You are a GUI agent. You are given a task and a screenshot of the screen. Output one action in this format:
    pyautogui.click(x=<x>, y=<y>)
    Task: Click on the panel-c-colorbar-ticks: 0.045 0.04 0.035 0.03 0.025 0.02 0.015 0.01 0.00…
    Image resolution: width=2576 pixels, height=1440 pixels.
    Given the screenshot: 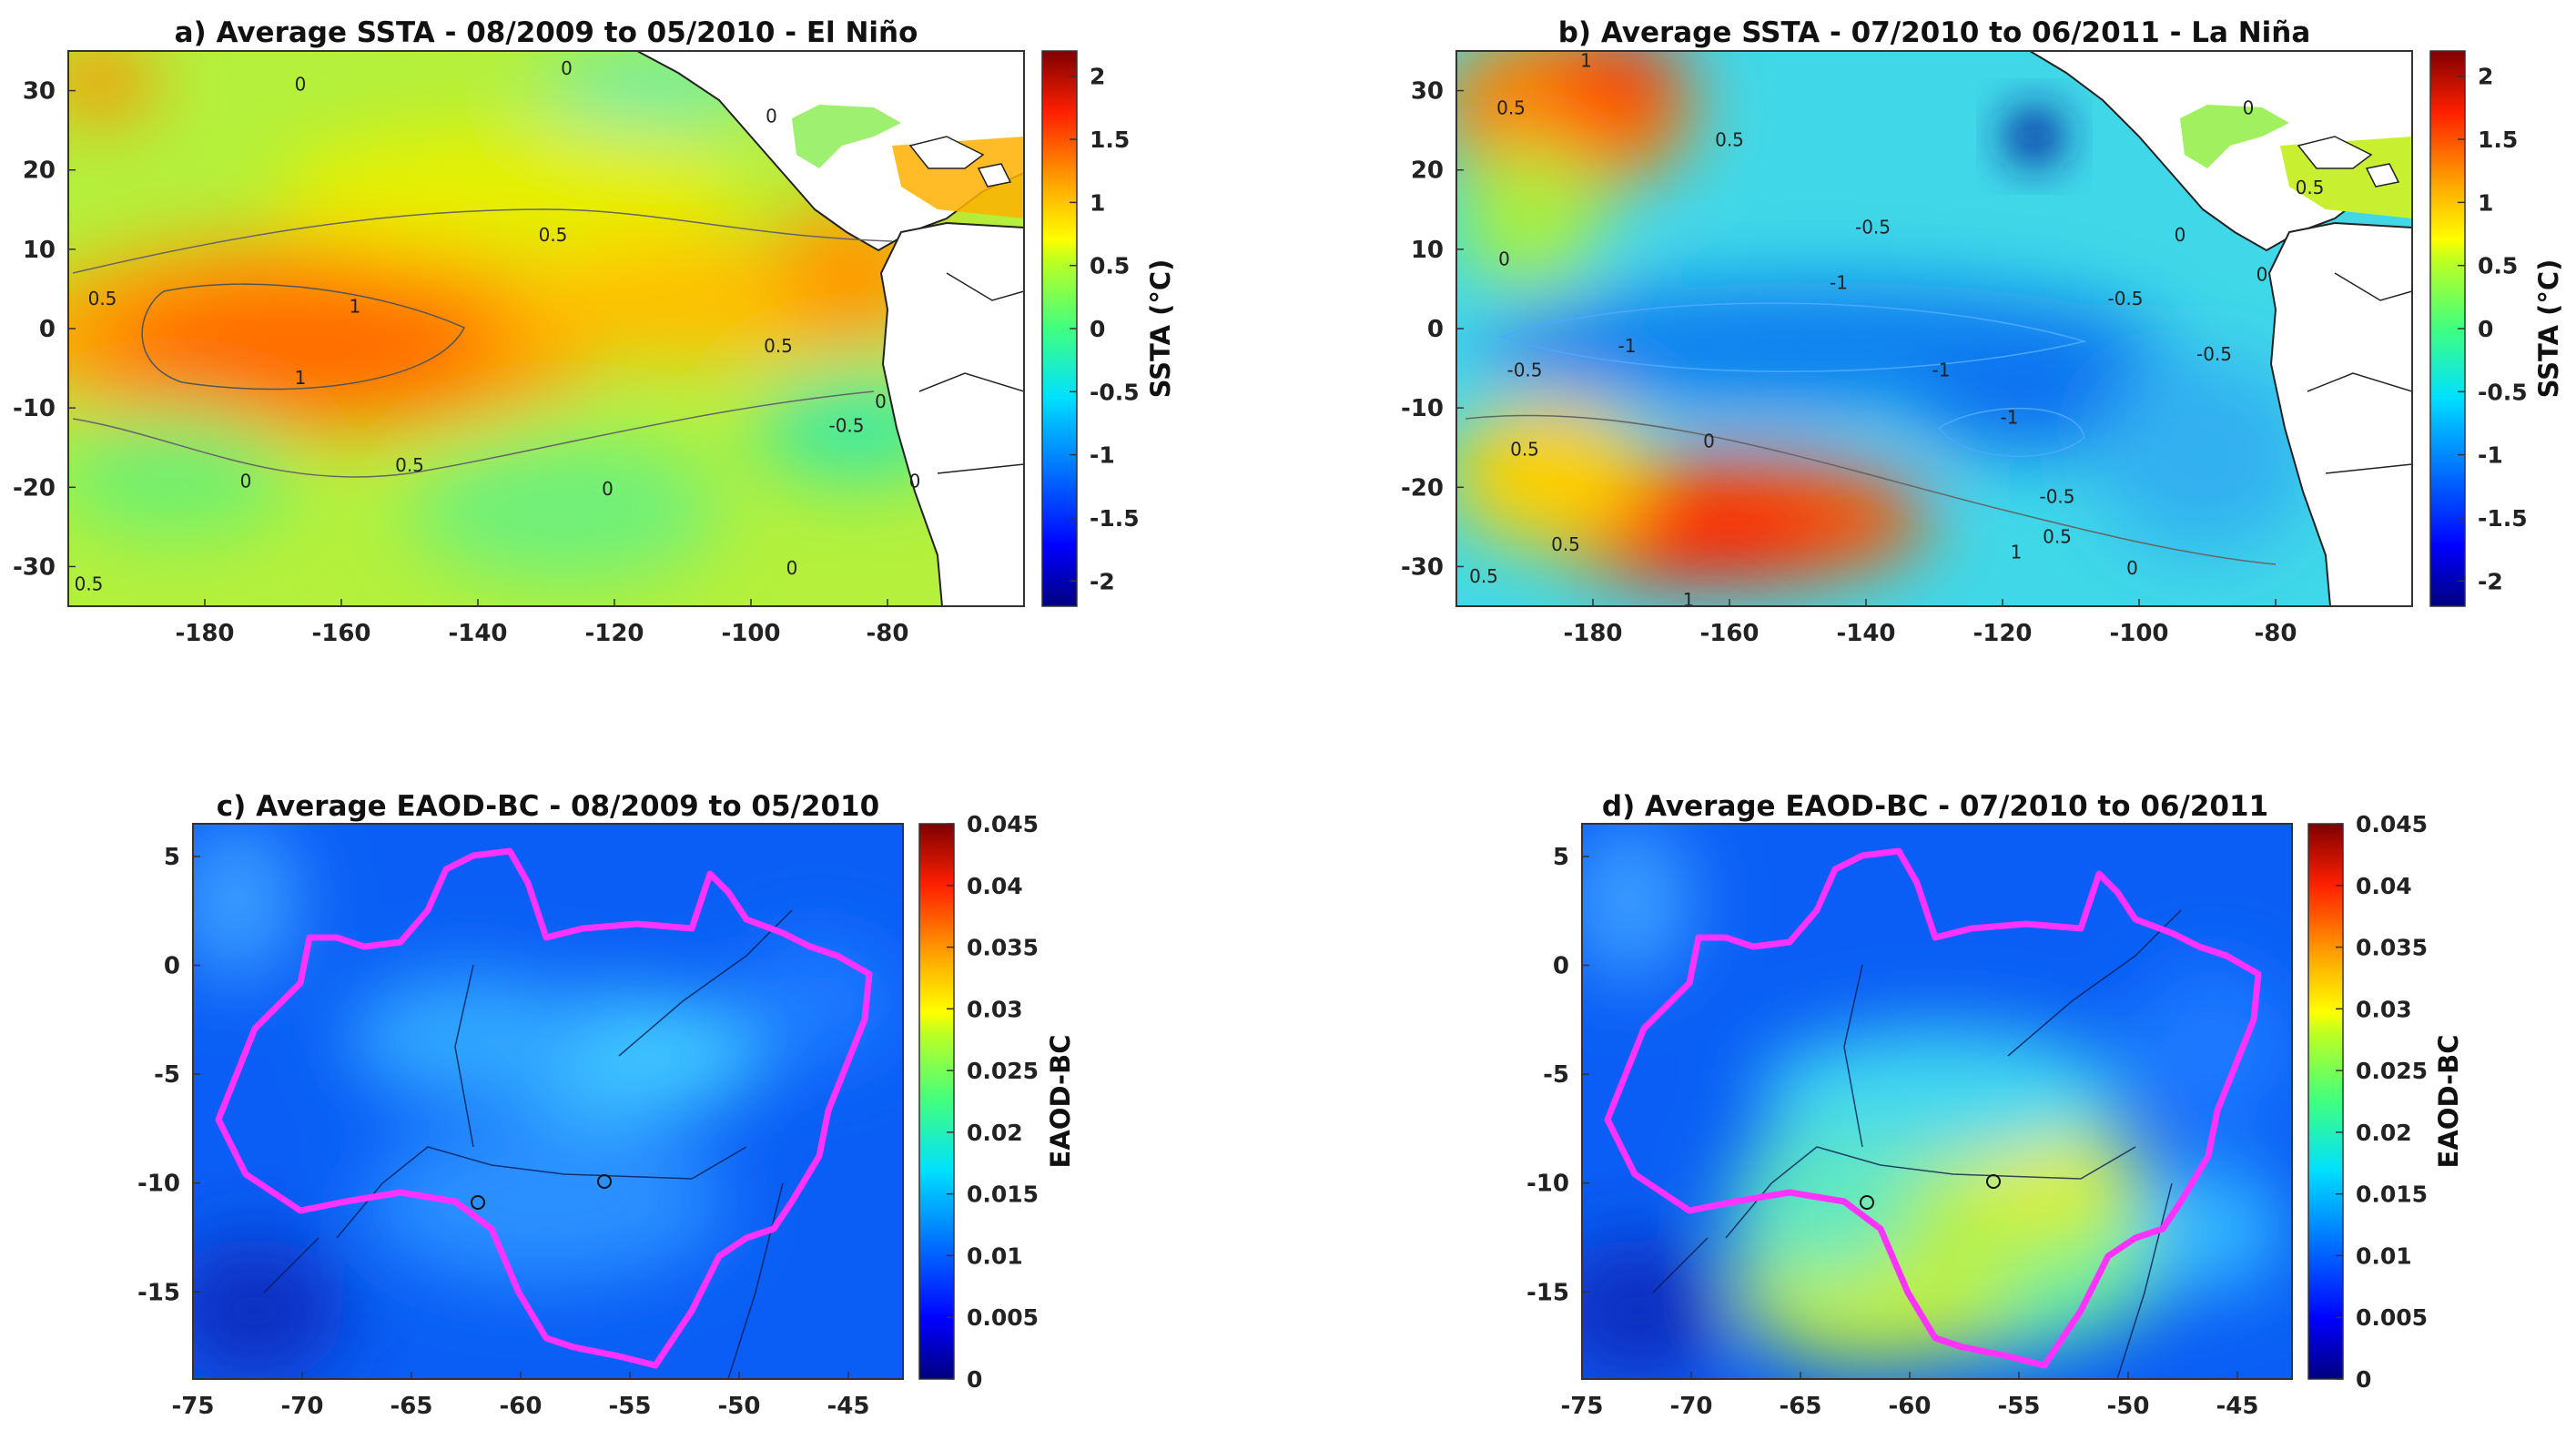 What is the action you would take?
    pyautogui.click(x=993, y=1102)
    